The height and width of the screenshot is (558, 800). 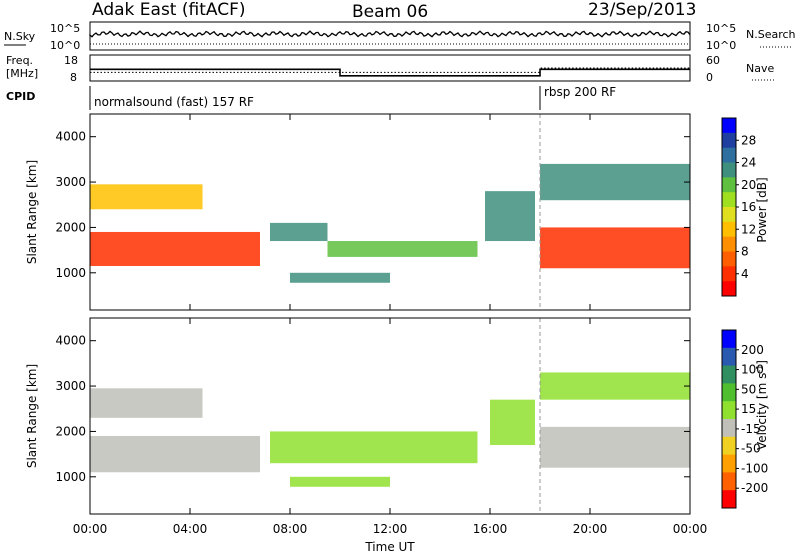 I want to click on velocity-colorbar-tick-label: 200, so click(x=752, y=350).